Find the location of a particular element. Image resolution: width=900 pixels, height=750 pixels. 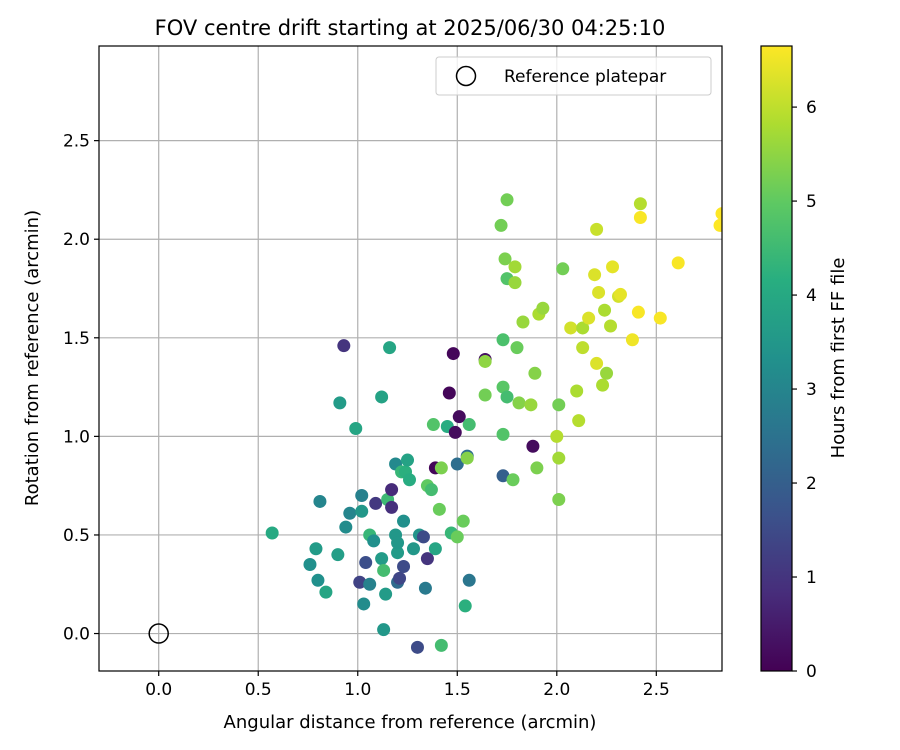

colorbar-tick-label: 5 is located at coordinates (811, 202).